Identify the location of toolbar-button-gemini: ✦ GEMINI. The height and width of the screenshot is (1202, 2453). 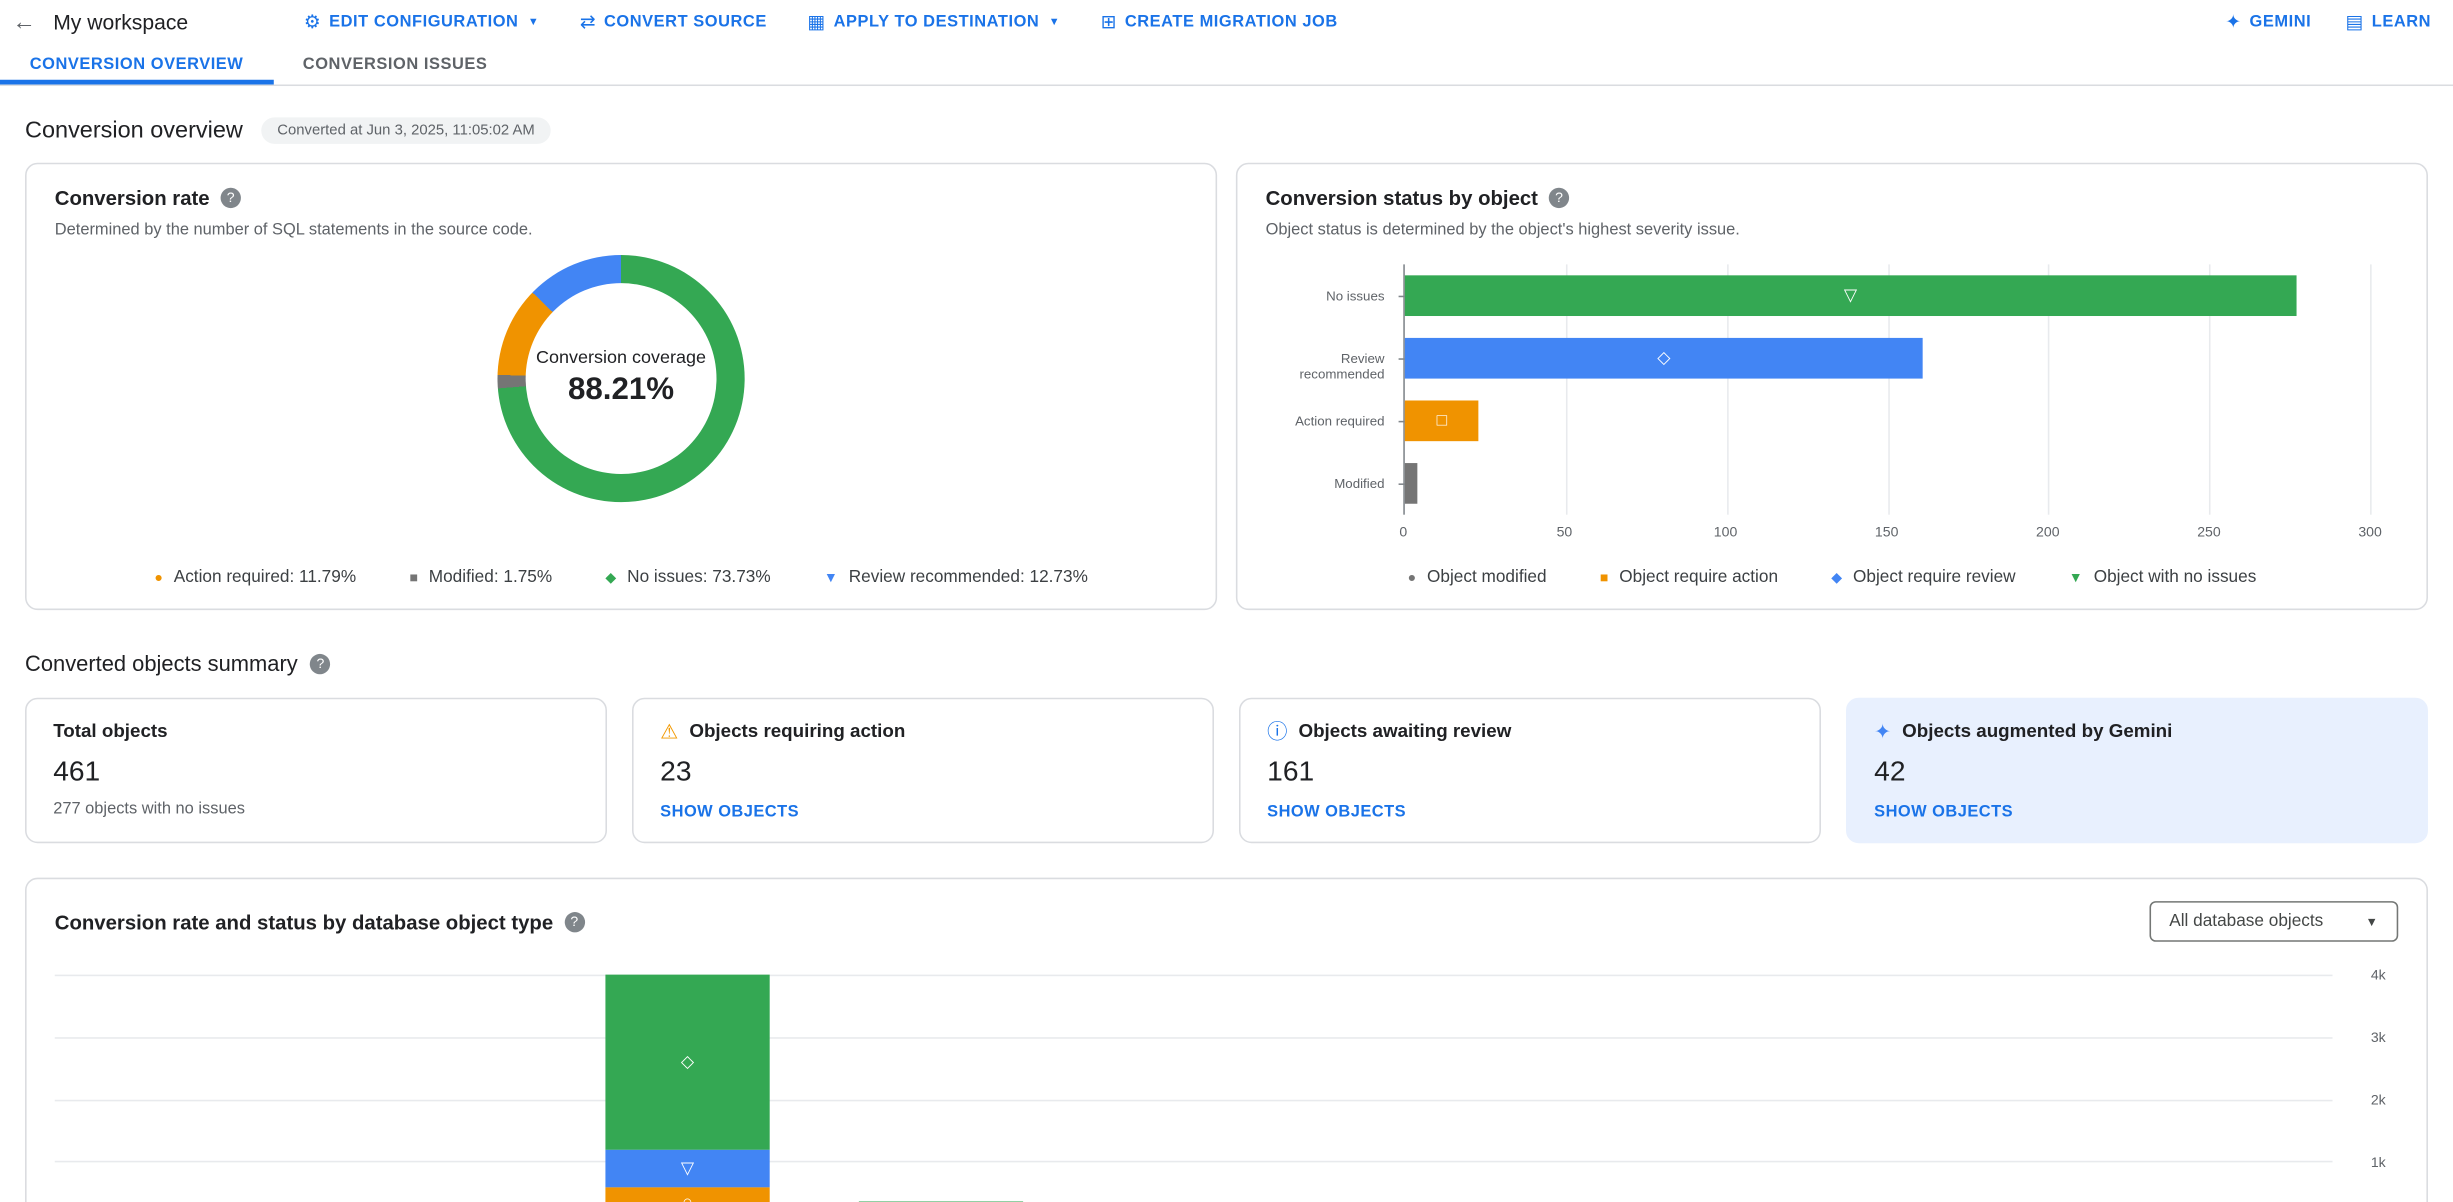
(2268, 22).